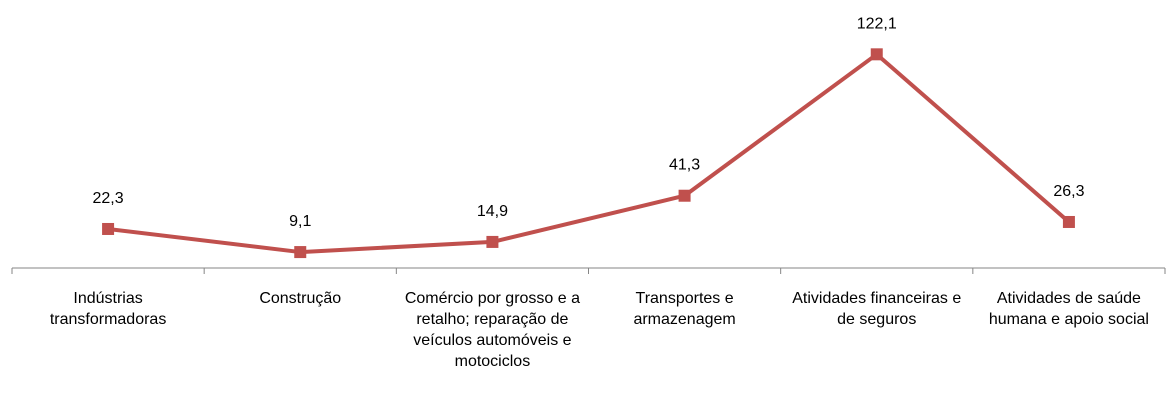 The height and width of the screenshot is (401, 1169). I want to click on x-tick-label: Construção, so click(300, 298).